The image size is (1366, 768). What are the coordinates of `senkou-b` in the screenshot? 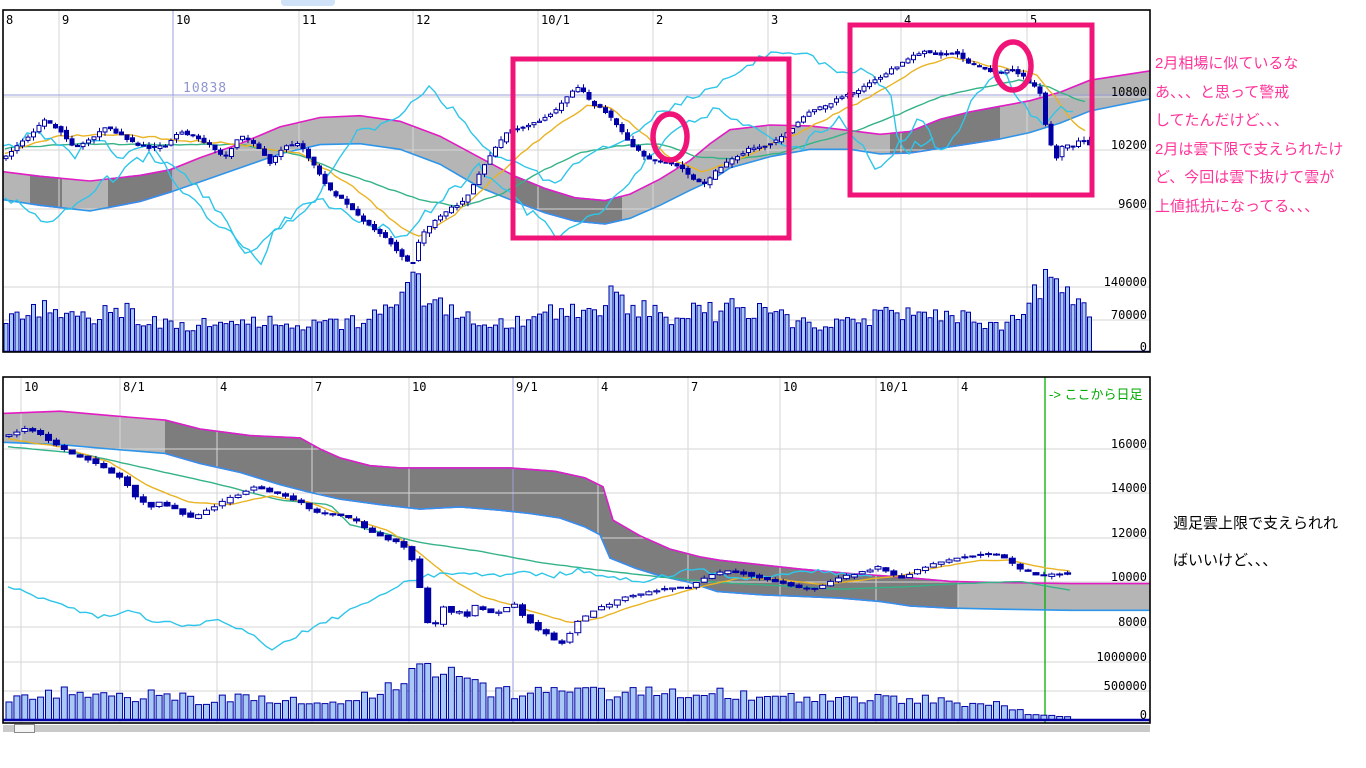 It's located at (576, 161).